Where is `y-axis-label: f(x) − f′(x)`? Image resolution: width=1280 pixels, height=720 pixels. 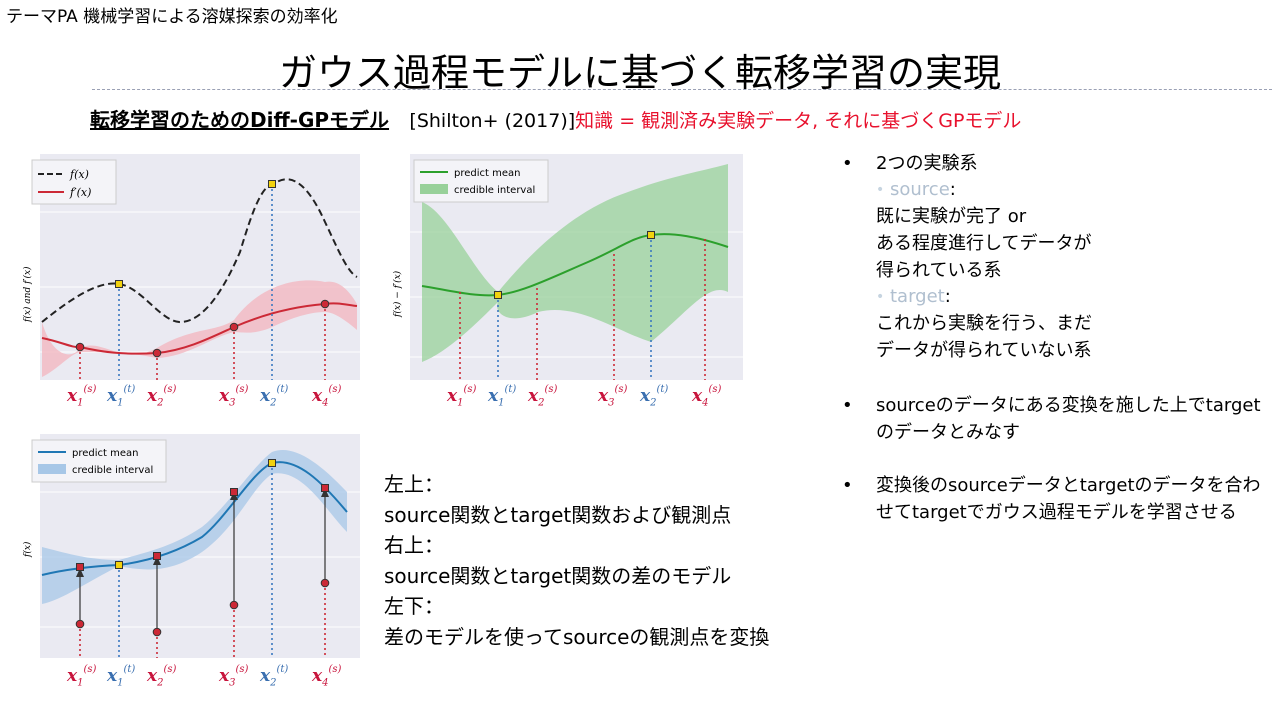
y-axis-label: f(x) − f′(x) is located at coordinates (397, 294).